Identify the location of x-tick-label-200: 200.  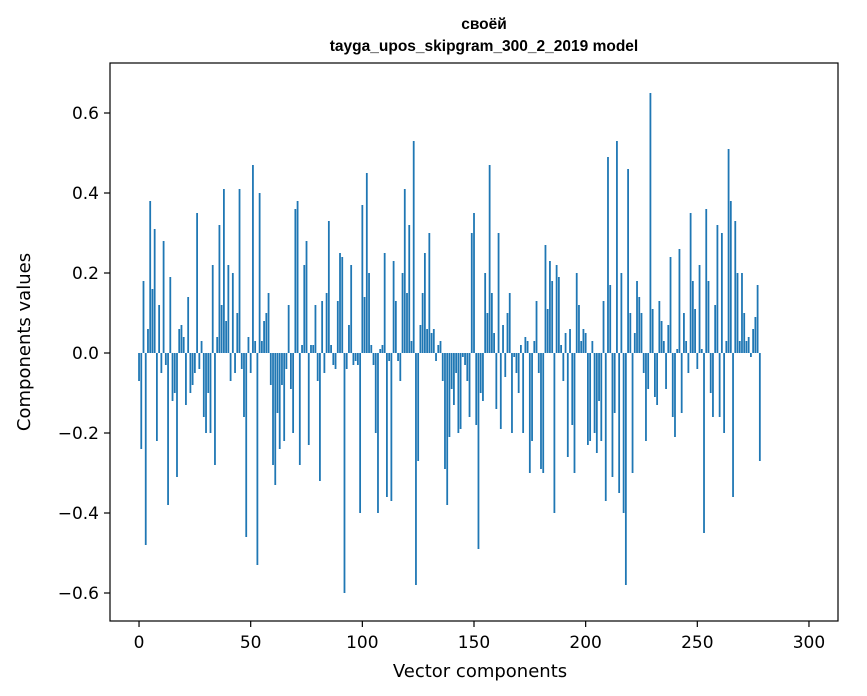
(585, 643).